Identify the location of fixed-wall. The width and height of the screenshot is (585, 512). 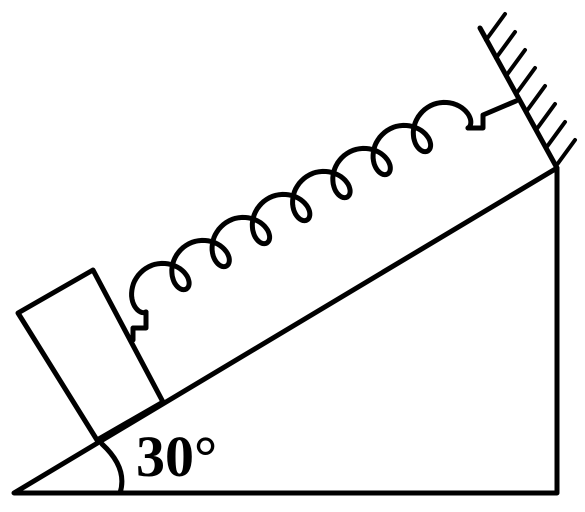
(518, 98).